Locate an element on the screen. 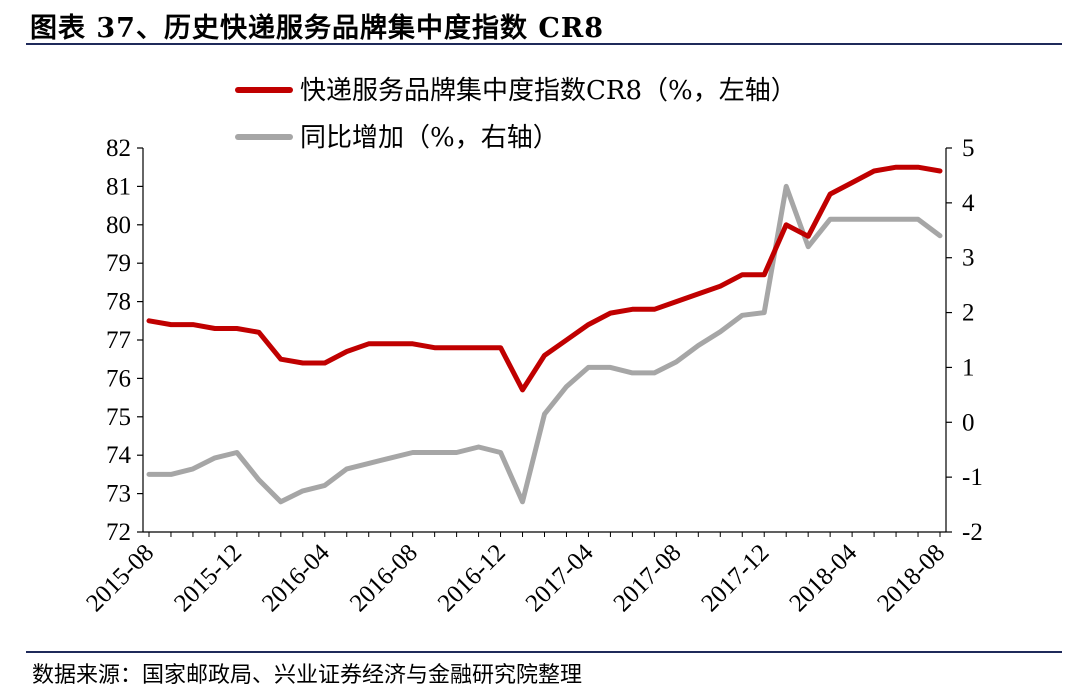  y-right-tick-label: 4 is located at coordinates (968, 203).